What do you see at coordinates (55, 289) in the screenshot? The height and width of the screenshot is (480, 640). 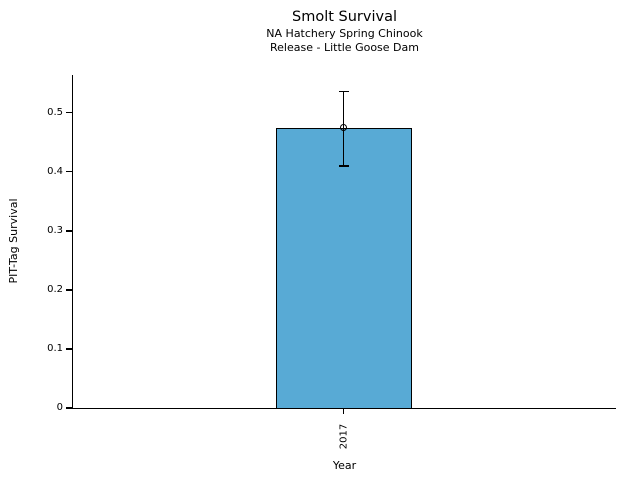 I see `y-tick-label: 0.2` at bounding box center [55, 289].